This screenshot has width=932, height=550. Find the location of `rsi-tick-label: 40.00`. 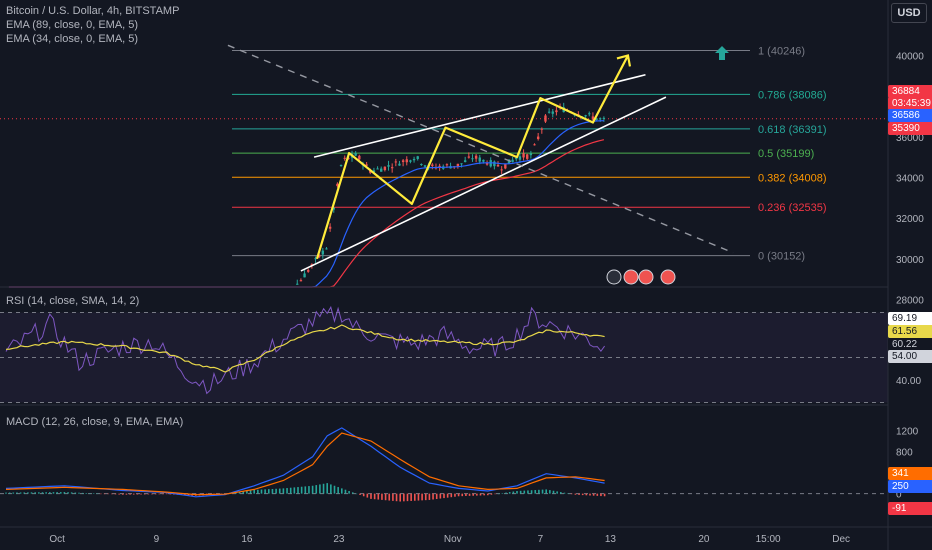

rsi-tick-label: 40.00 is located at coordinates (908, 381).